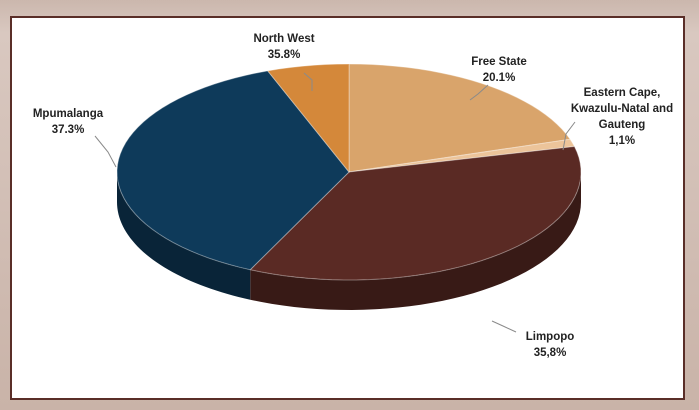  Describe the element at coordinates (550, 337) in the screenshot. I see `label-limpopo-name: Limpopo` at that location.